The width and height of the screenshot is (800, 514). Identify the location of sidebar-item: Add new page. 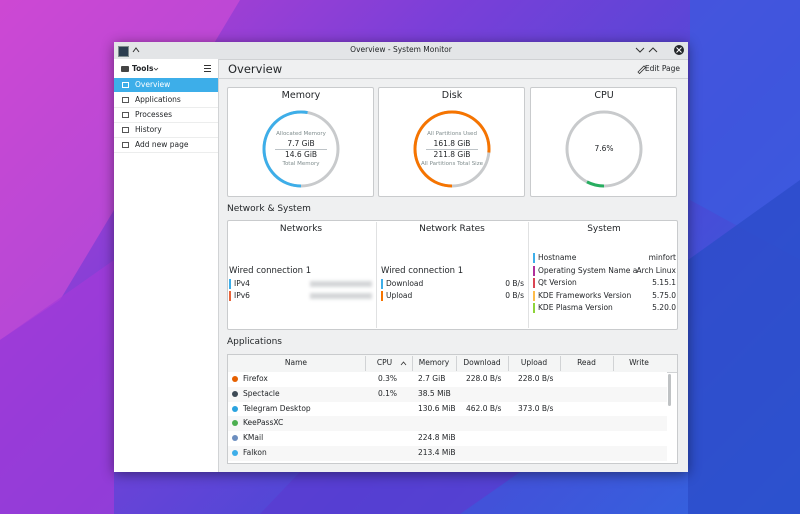
(162, 144).